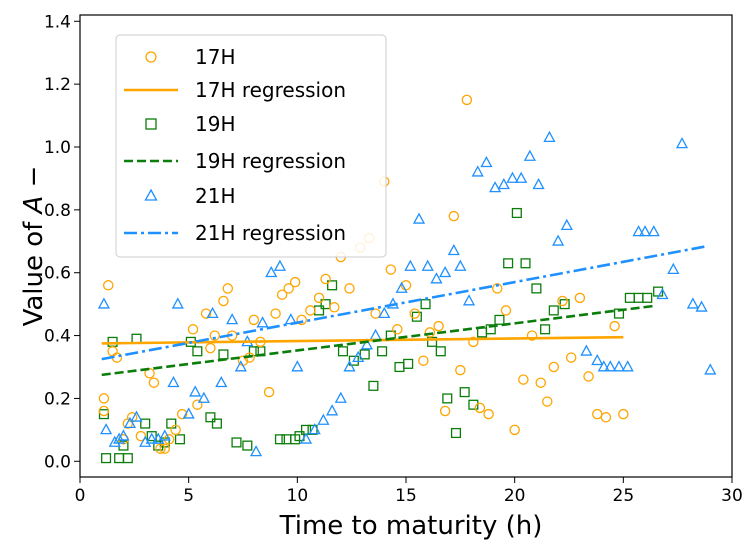 Image resolution: width=747 pixels, height=560 pixels. I want to click on legend-21h-label: 21H, so click(215, 196).